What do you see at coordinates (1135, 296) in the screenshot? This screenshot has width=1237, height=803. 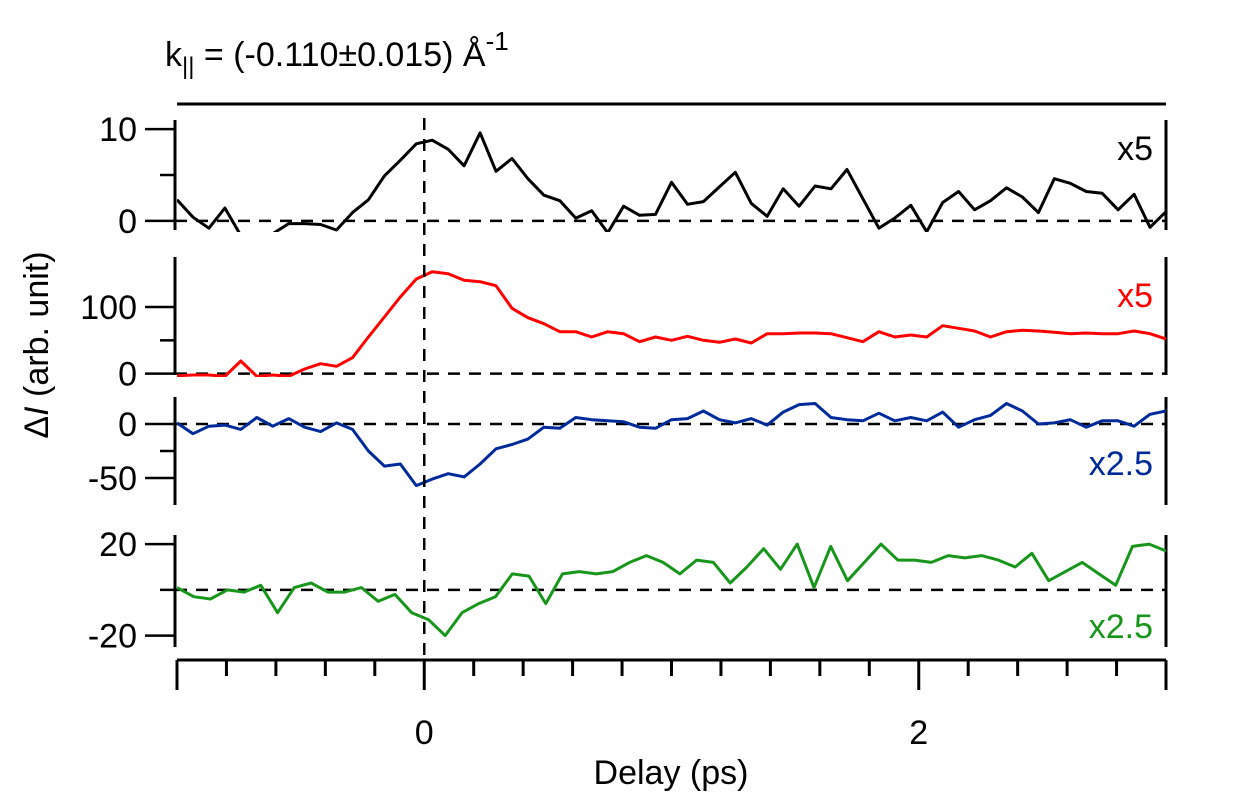 I see `panel-2-multiplier-label: x5` at bounding box center [1135, 296].